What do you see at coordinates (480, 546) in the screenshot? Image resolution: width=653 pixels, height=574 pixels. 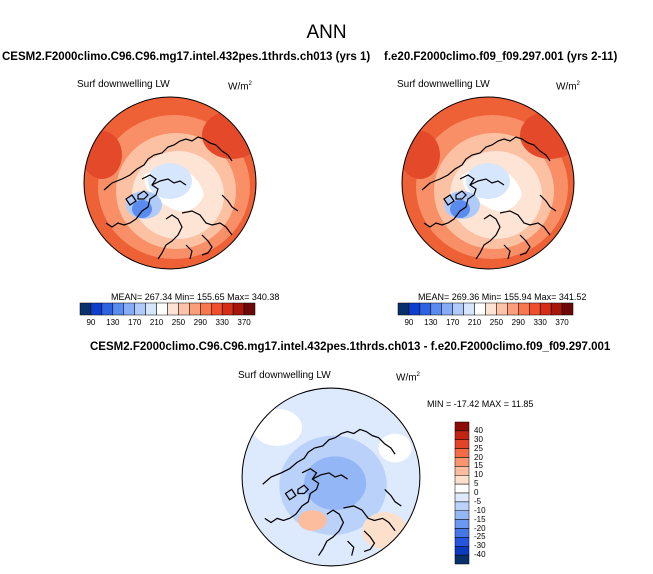 I see `colorbar-tick-label: -30` at bounding box center [480, 546].